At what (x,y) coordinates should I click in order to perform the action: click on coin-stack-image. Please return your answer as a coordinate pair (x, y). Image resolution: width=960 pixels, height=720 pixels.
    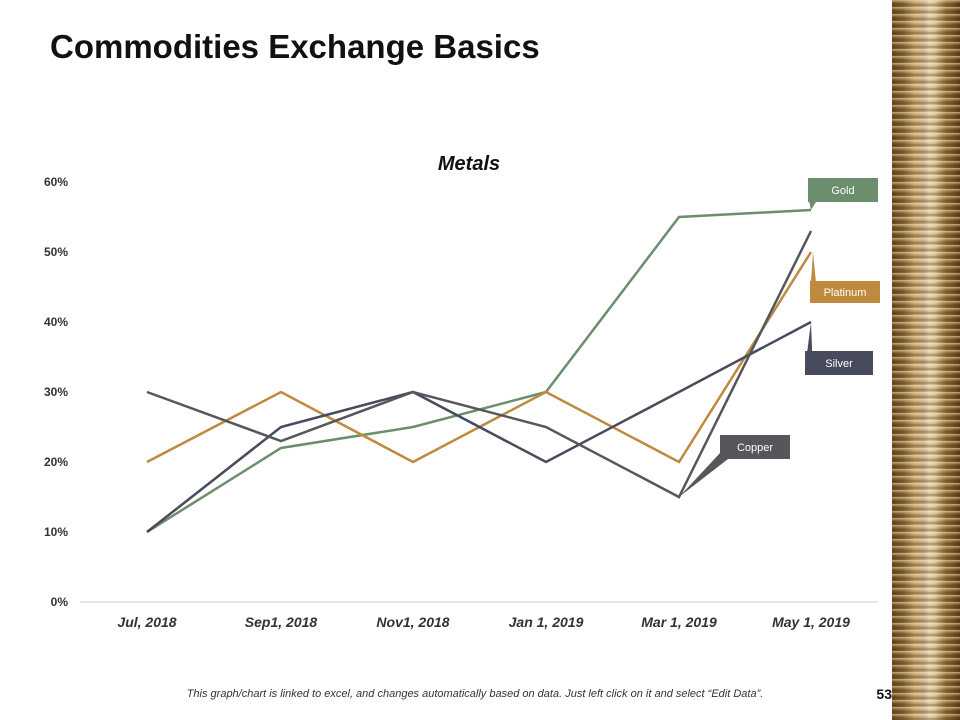
    Looking at the image, I should click on (926, 360).